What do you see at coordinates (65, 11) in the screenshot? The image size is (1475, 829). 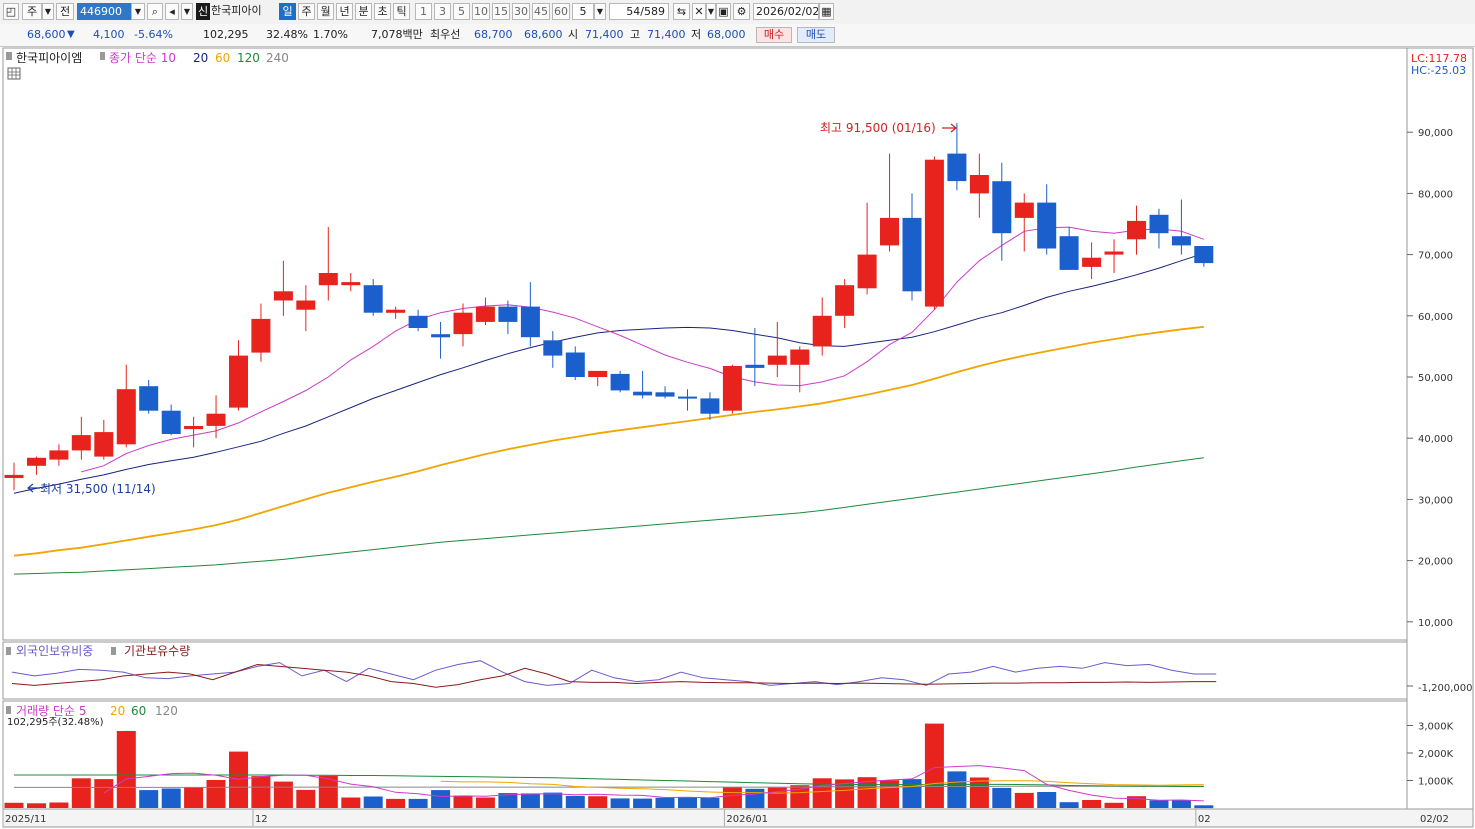 I see `compare-button: 전` at bounding box center [65, 11].